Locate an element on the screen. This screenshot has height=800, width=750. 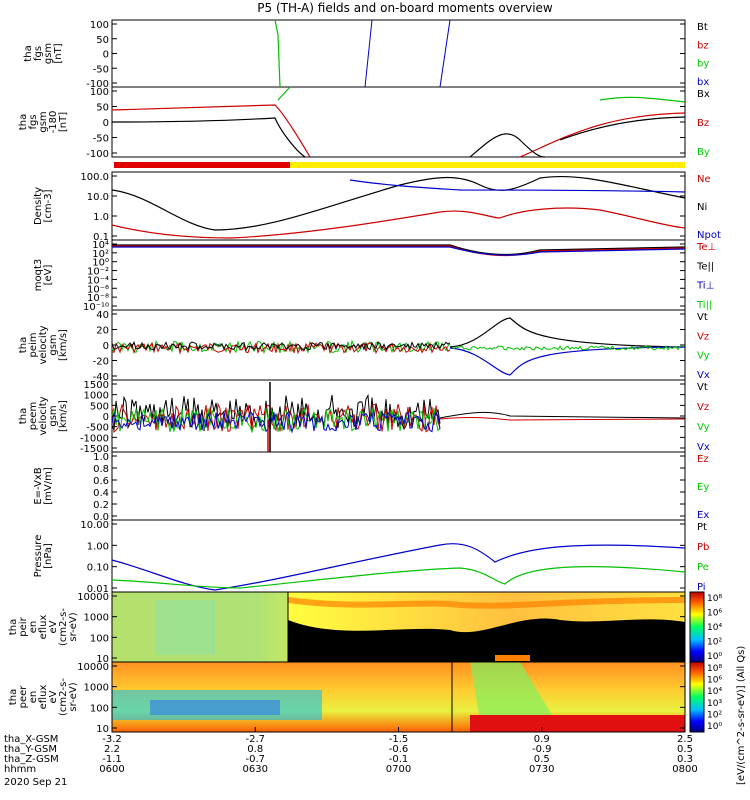
y-axis-label: Pressure is located at coordinates (38, 556).